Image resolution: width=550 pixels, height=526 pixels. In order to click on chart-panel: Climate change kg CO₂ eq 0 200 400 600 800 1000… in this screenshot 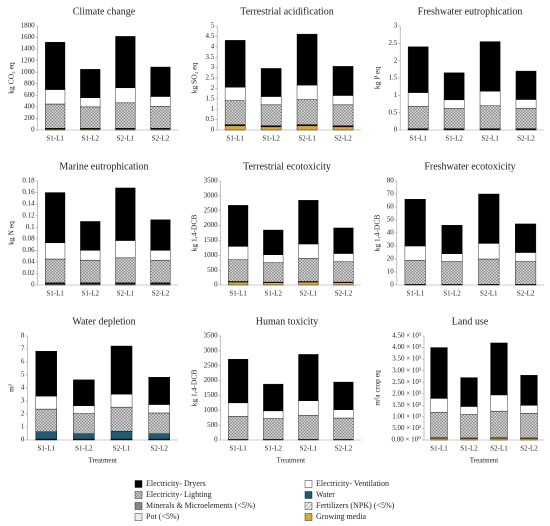, I will do `click(92, 74)`.